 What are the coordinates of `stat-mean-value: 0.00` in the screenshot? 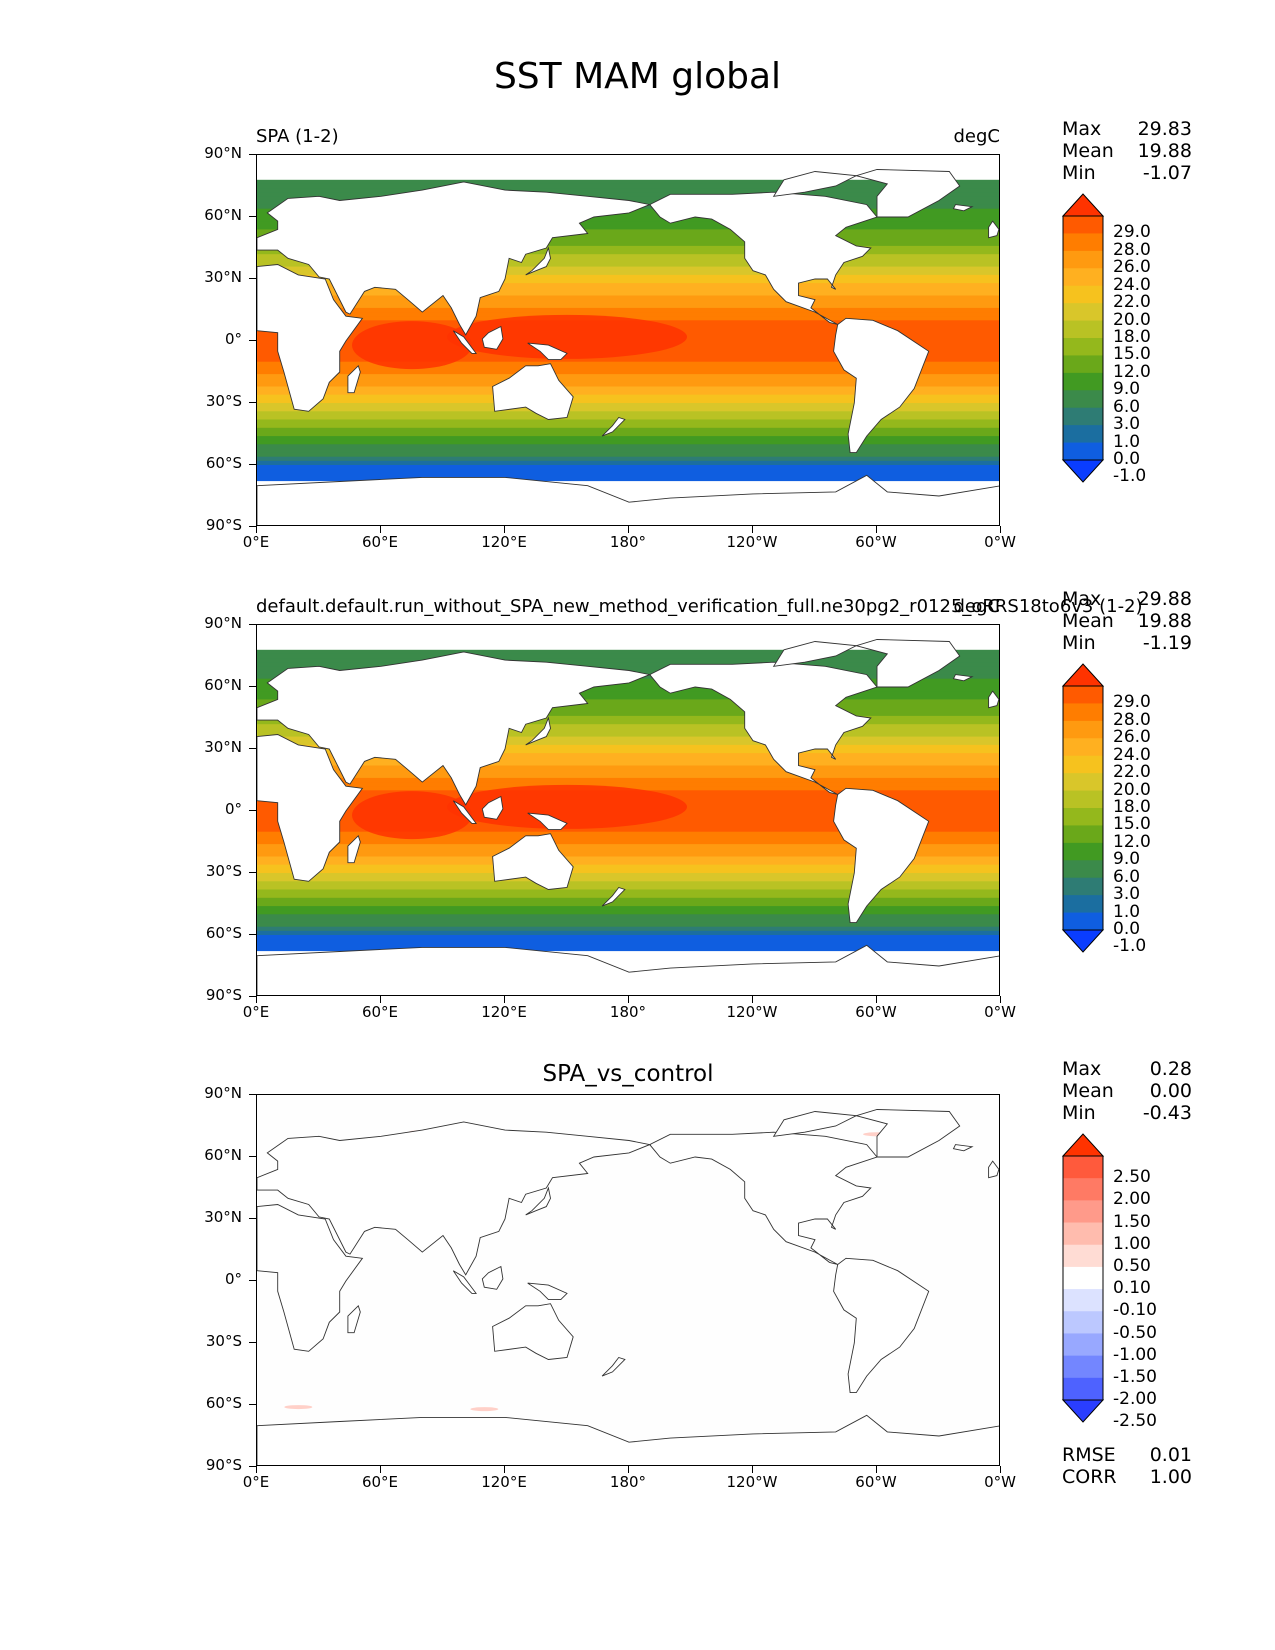 It's located at (1170, 1091).